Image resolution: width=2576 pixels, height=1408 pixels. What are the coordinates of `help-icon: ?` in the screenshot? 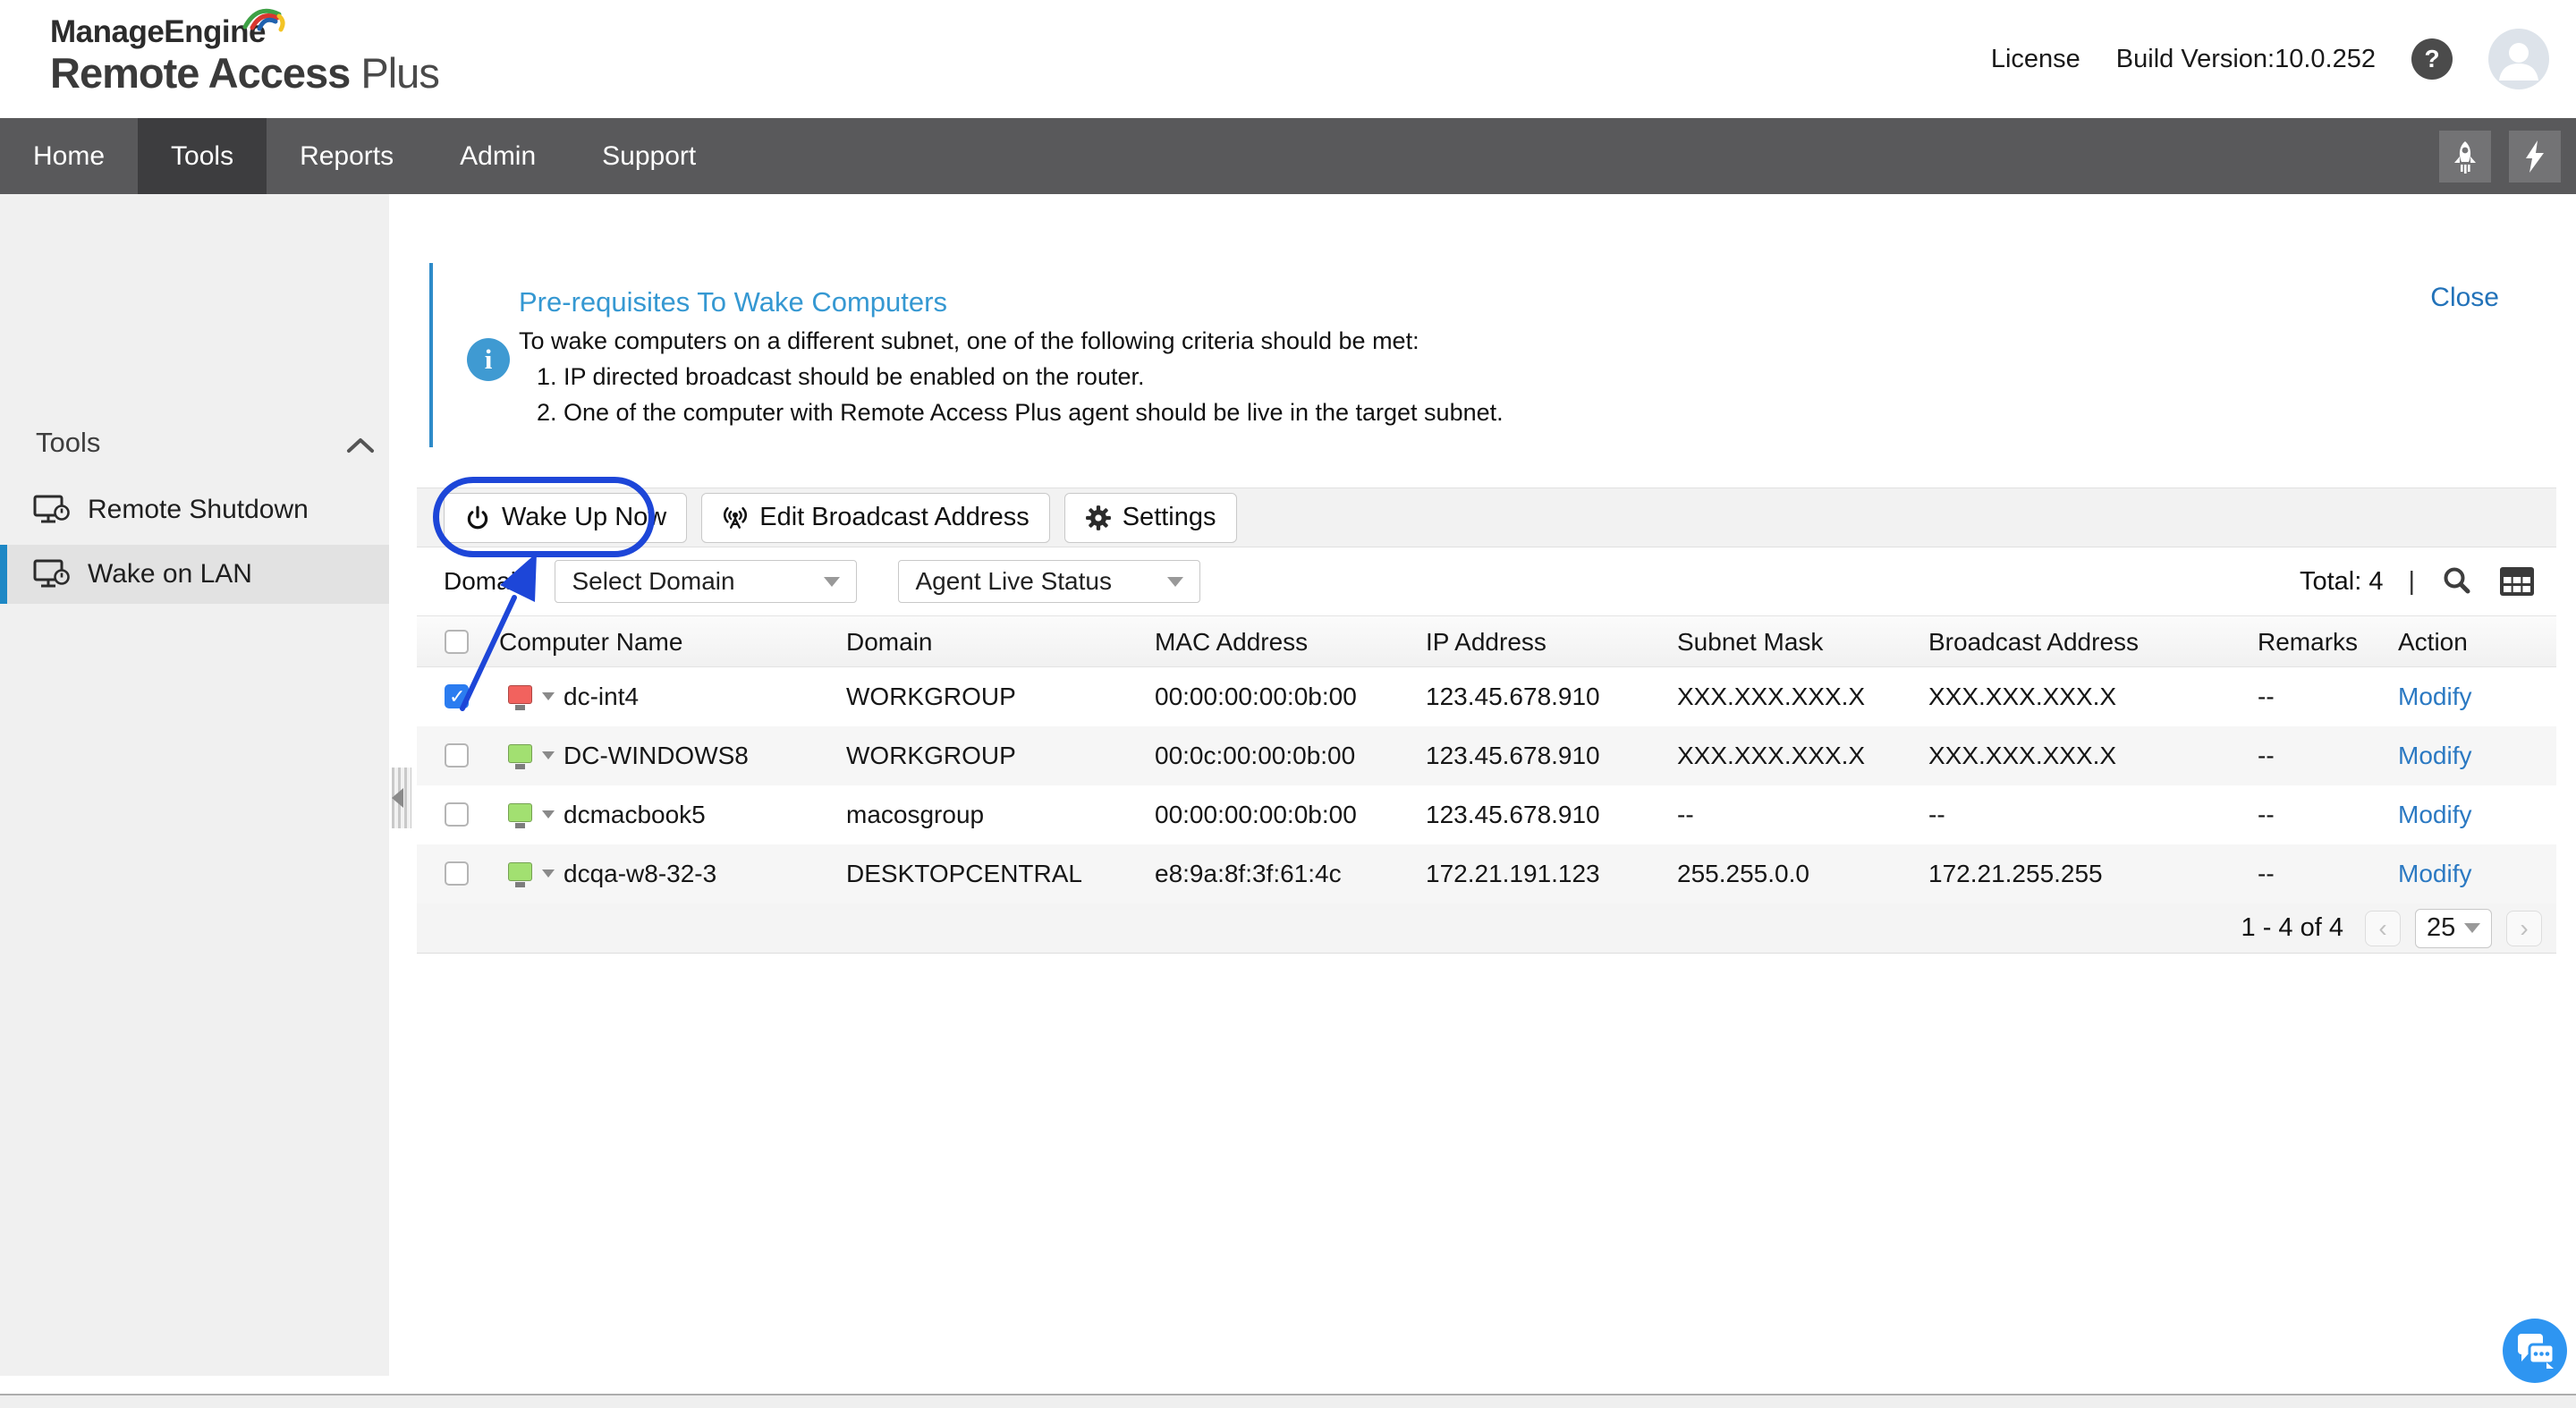 It's located at (2432, 59).